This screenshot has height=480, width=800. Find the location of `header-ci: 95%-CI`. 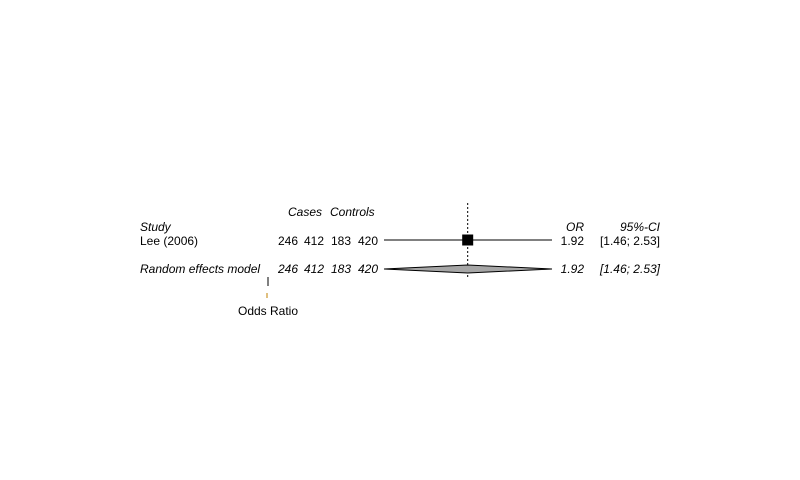

header-ci: 95%-CI is located at coordinates (640, 227).